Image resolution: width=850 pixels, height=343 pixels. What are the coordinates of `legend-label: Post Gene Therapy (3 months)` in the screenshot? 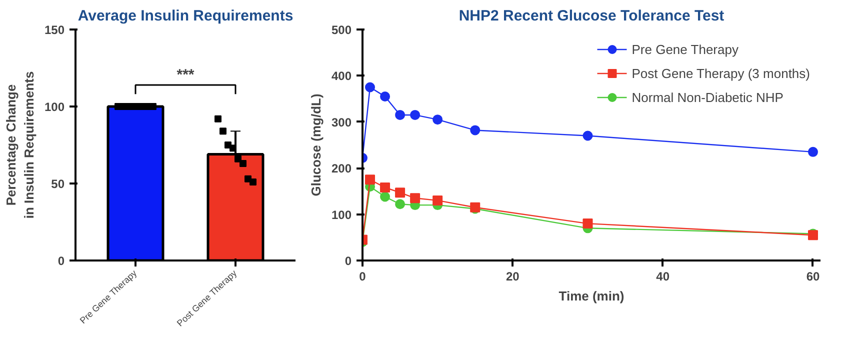 It's located at (721, 73).